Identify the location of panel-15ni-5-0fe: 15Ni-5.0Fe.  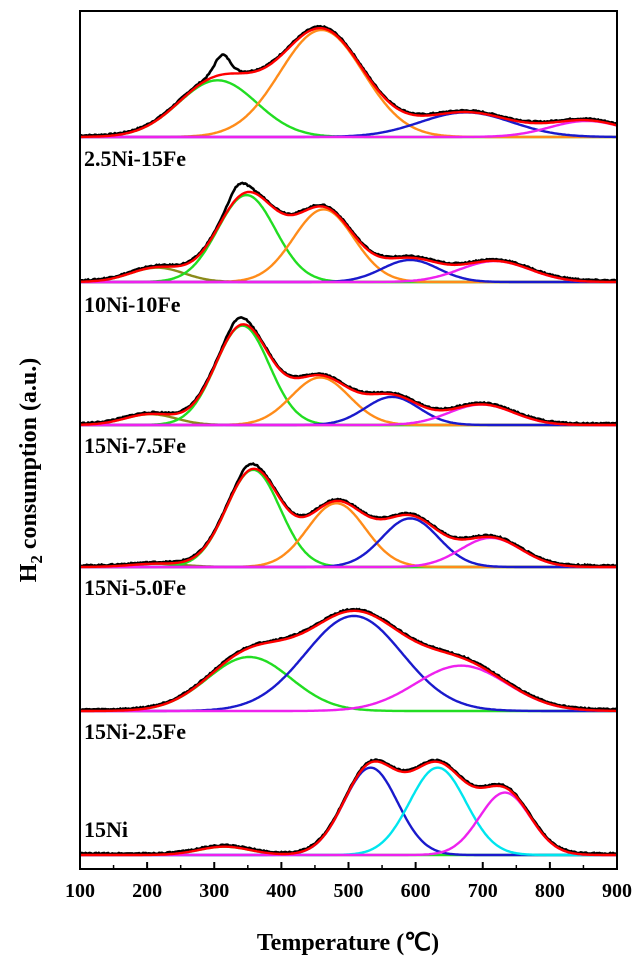
(348, 531).